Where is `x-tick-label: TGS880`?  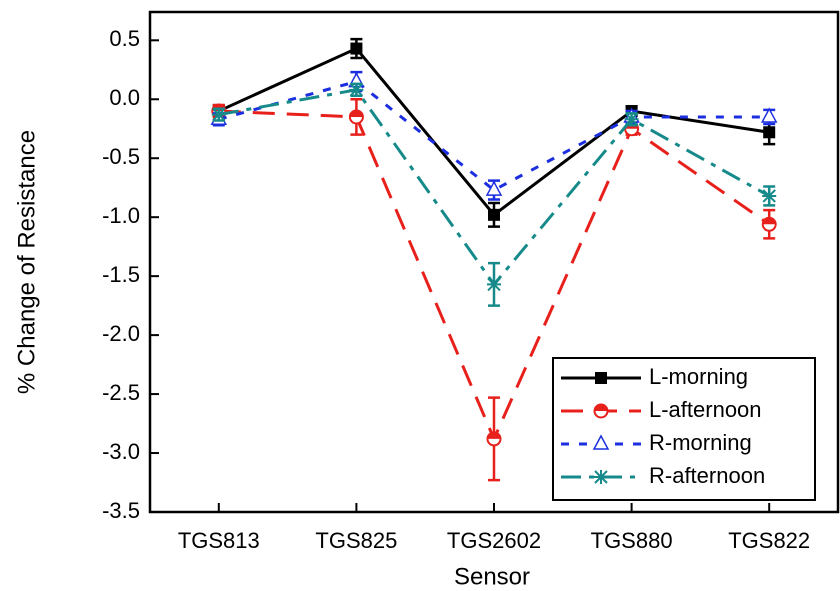 x-tick-label: TGS880 is located at coordinates (632, 540).